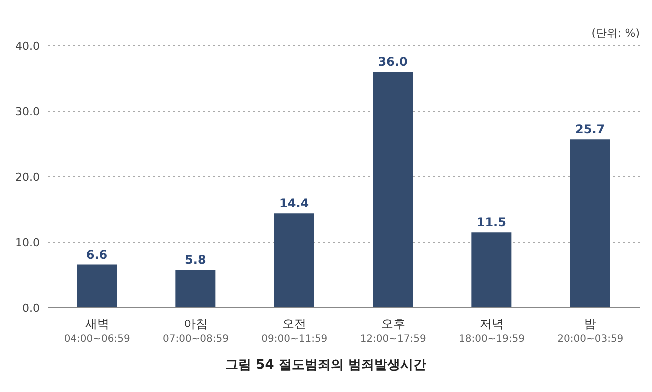  I want to click on x-tick-label: 오전 09:00~11:59, so click(295, 331).